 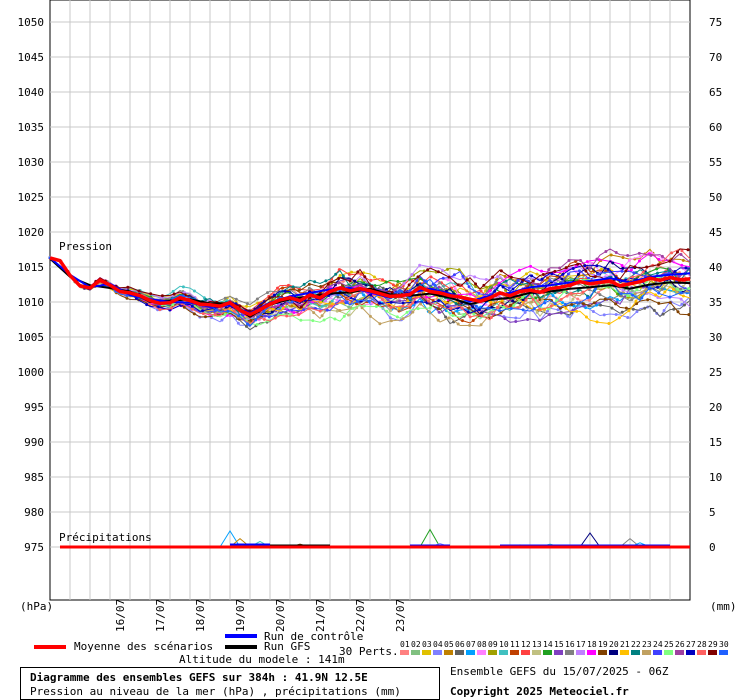 I want to click on pert-number-18: 18, so click(x=592, y=644).